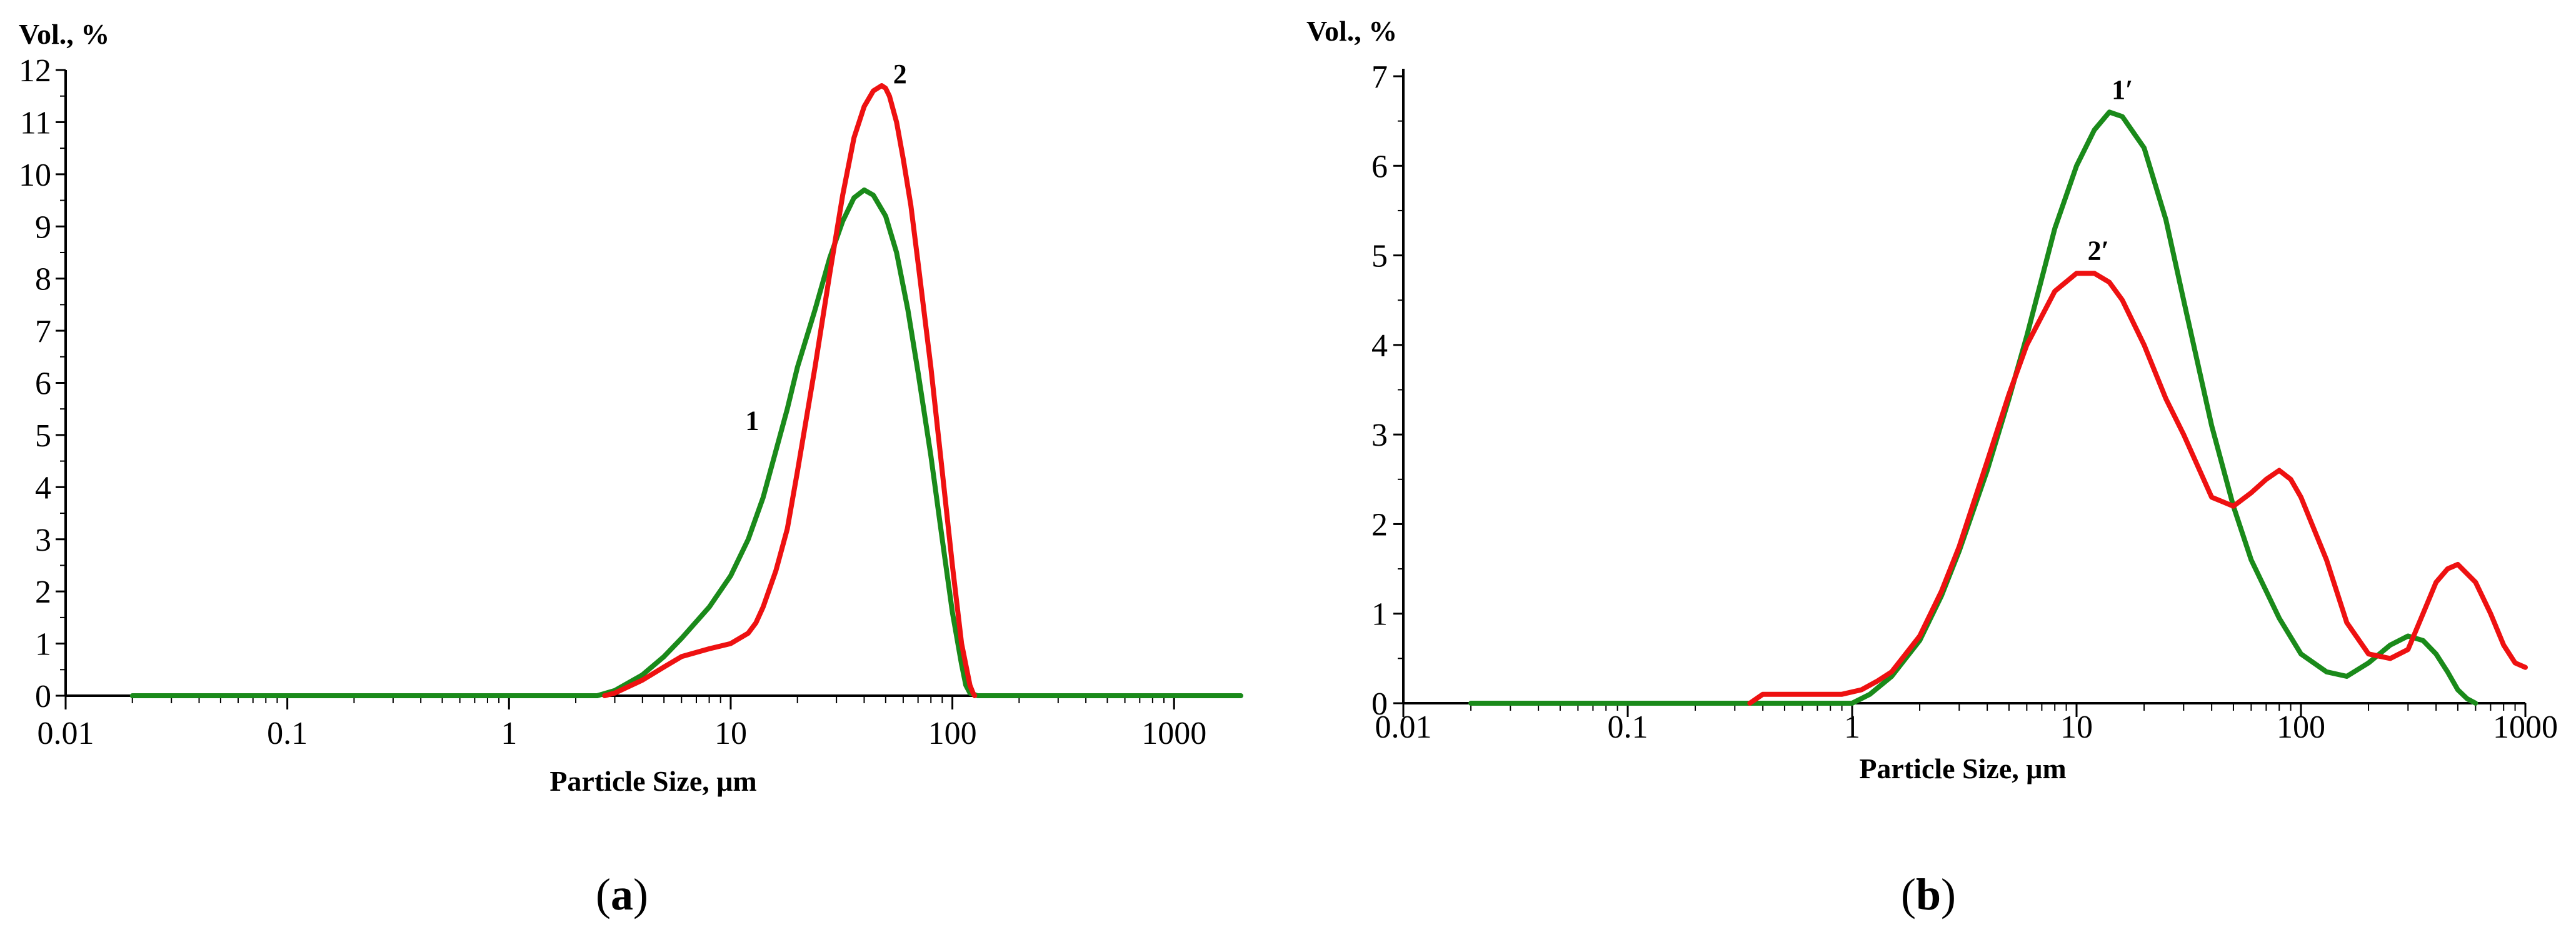 Image resolution: width=2576 pixels, height=937 pixels. I want to click on y-tick-label: 11, so click(35, 123).